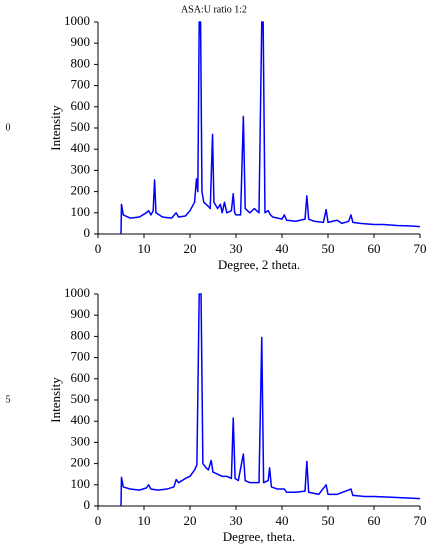  I want to click on chart-title: ASA:U ratio 1:2, so click(214, 9).